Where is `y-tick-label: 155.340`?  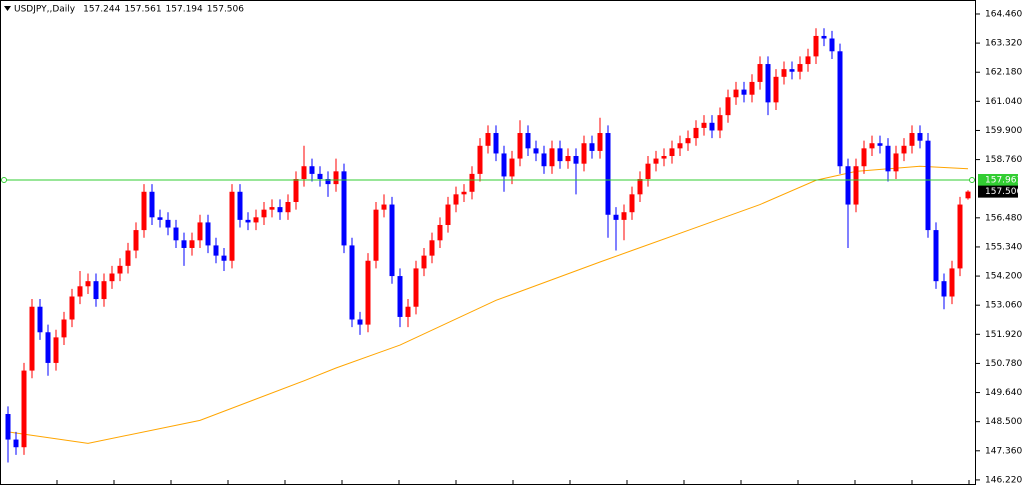
y-tick-label: 155.340 is located at coordinates (1003, 247).